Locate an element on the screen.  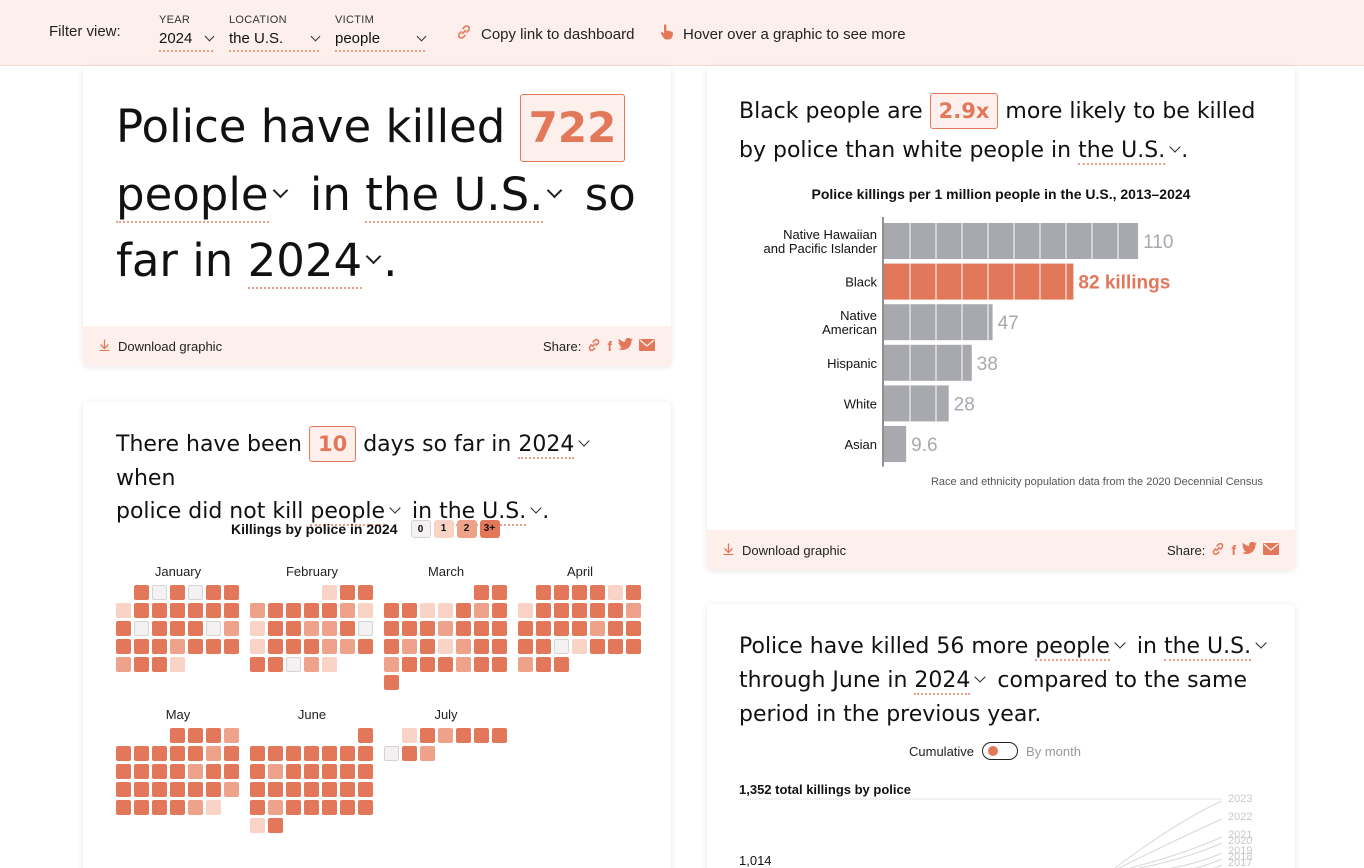
location-filter: LOCATION the U.S. is located at coordinates (275, 33).